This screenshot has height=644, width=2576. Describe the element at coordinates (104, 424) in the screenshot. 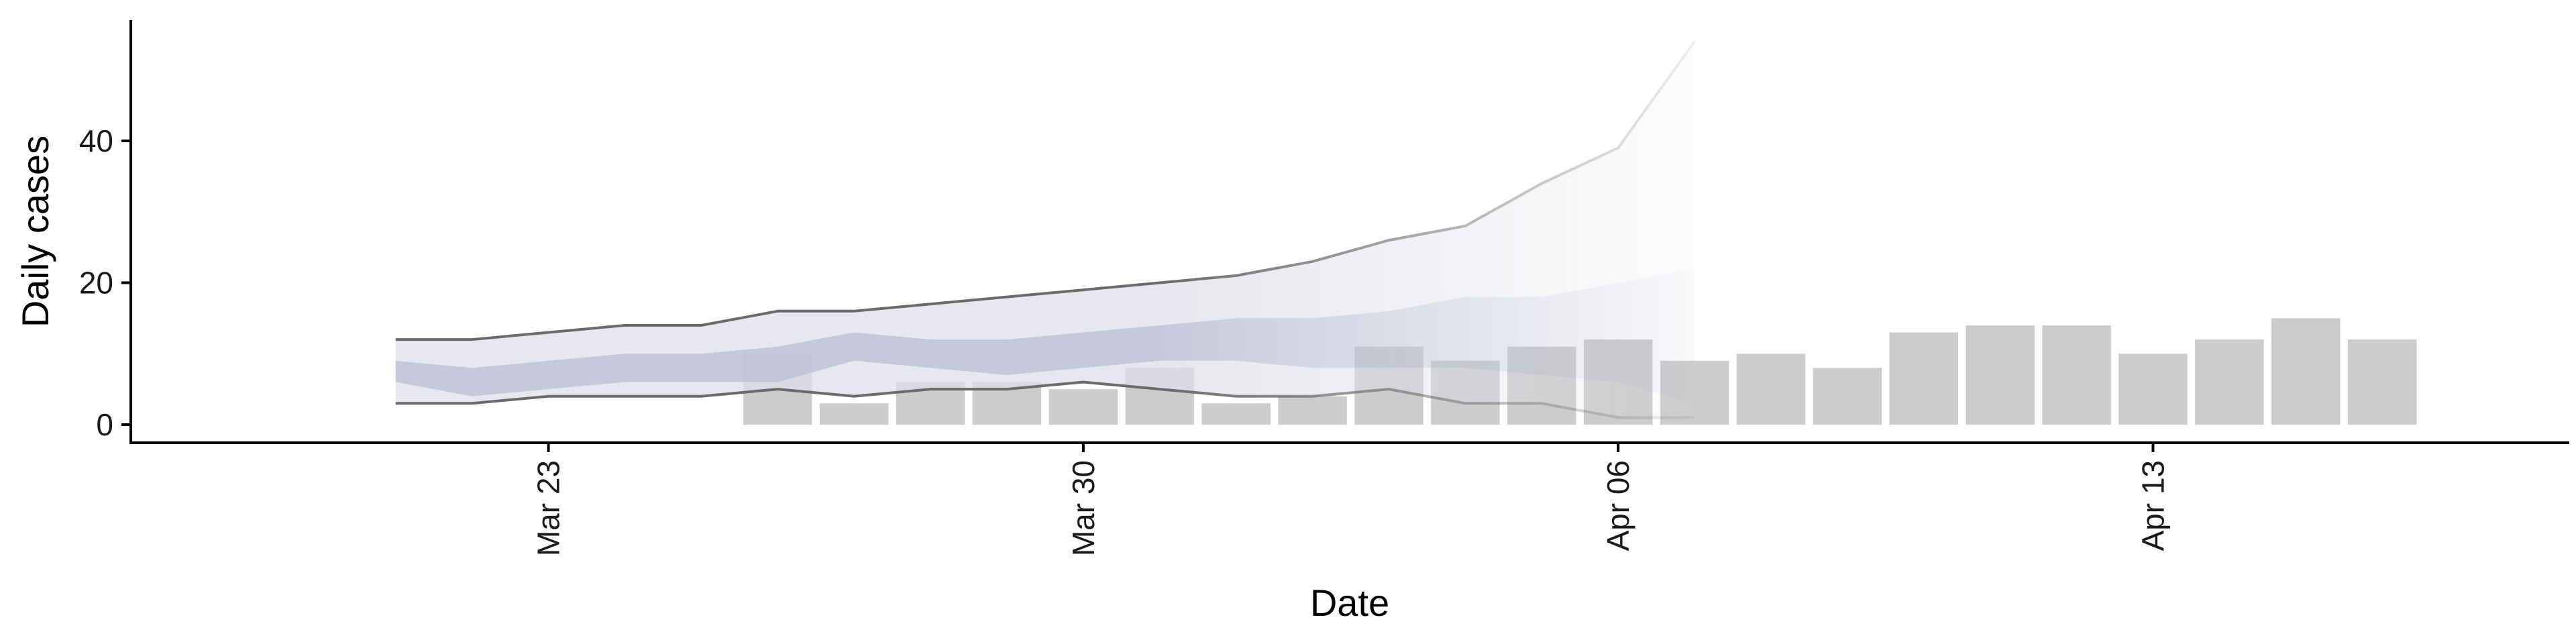

I see `y-tick-label-0: 0` at that location.